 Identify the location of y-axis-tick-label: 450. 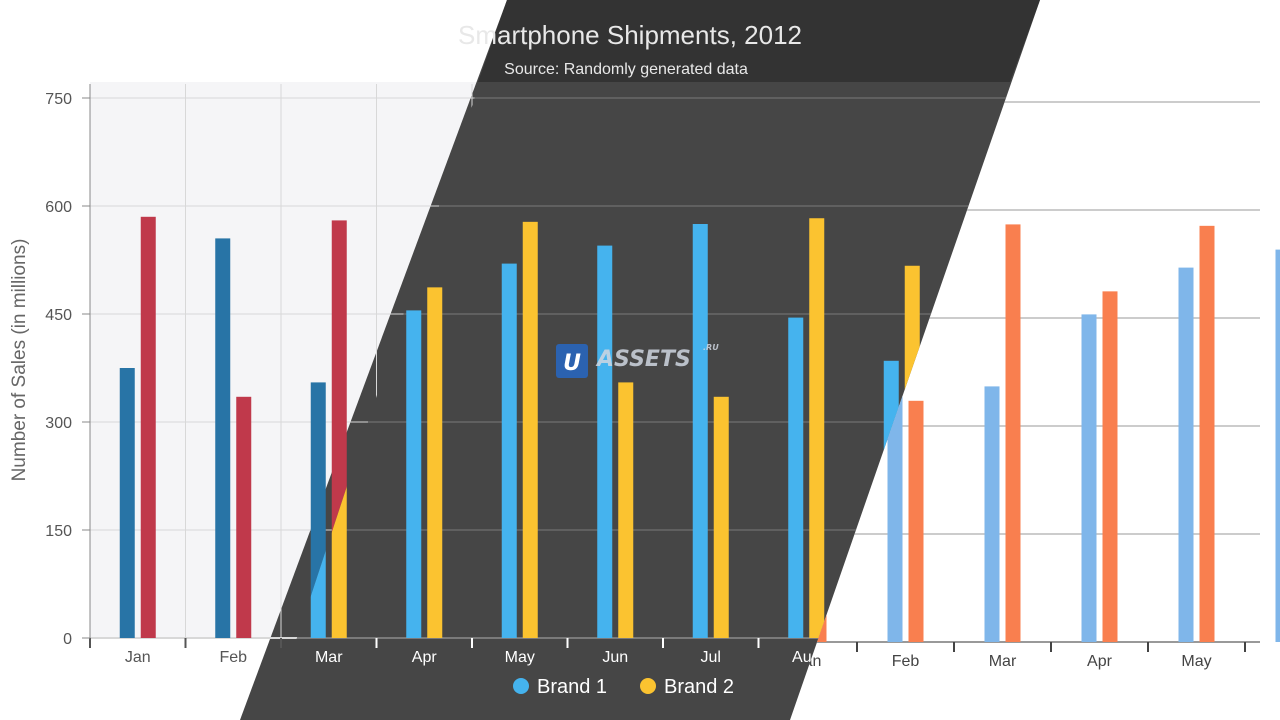
(58, 315).